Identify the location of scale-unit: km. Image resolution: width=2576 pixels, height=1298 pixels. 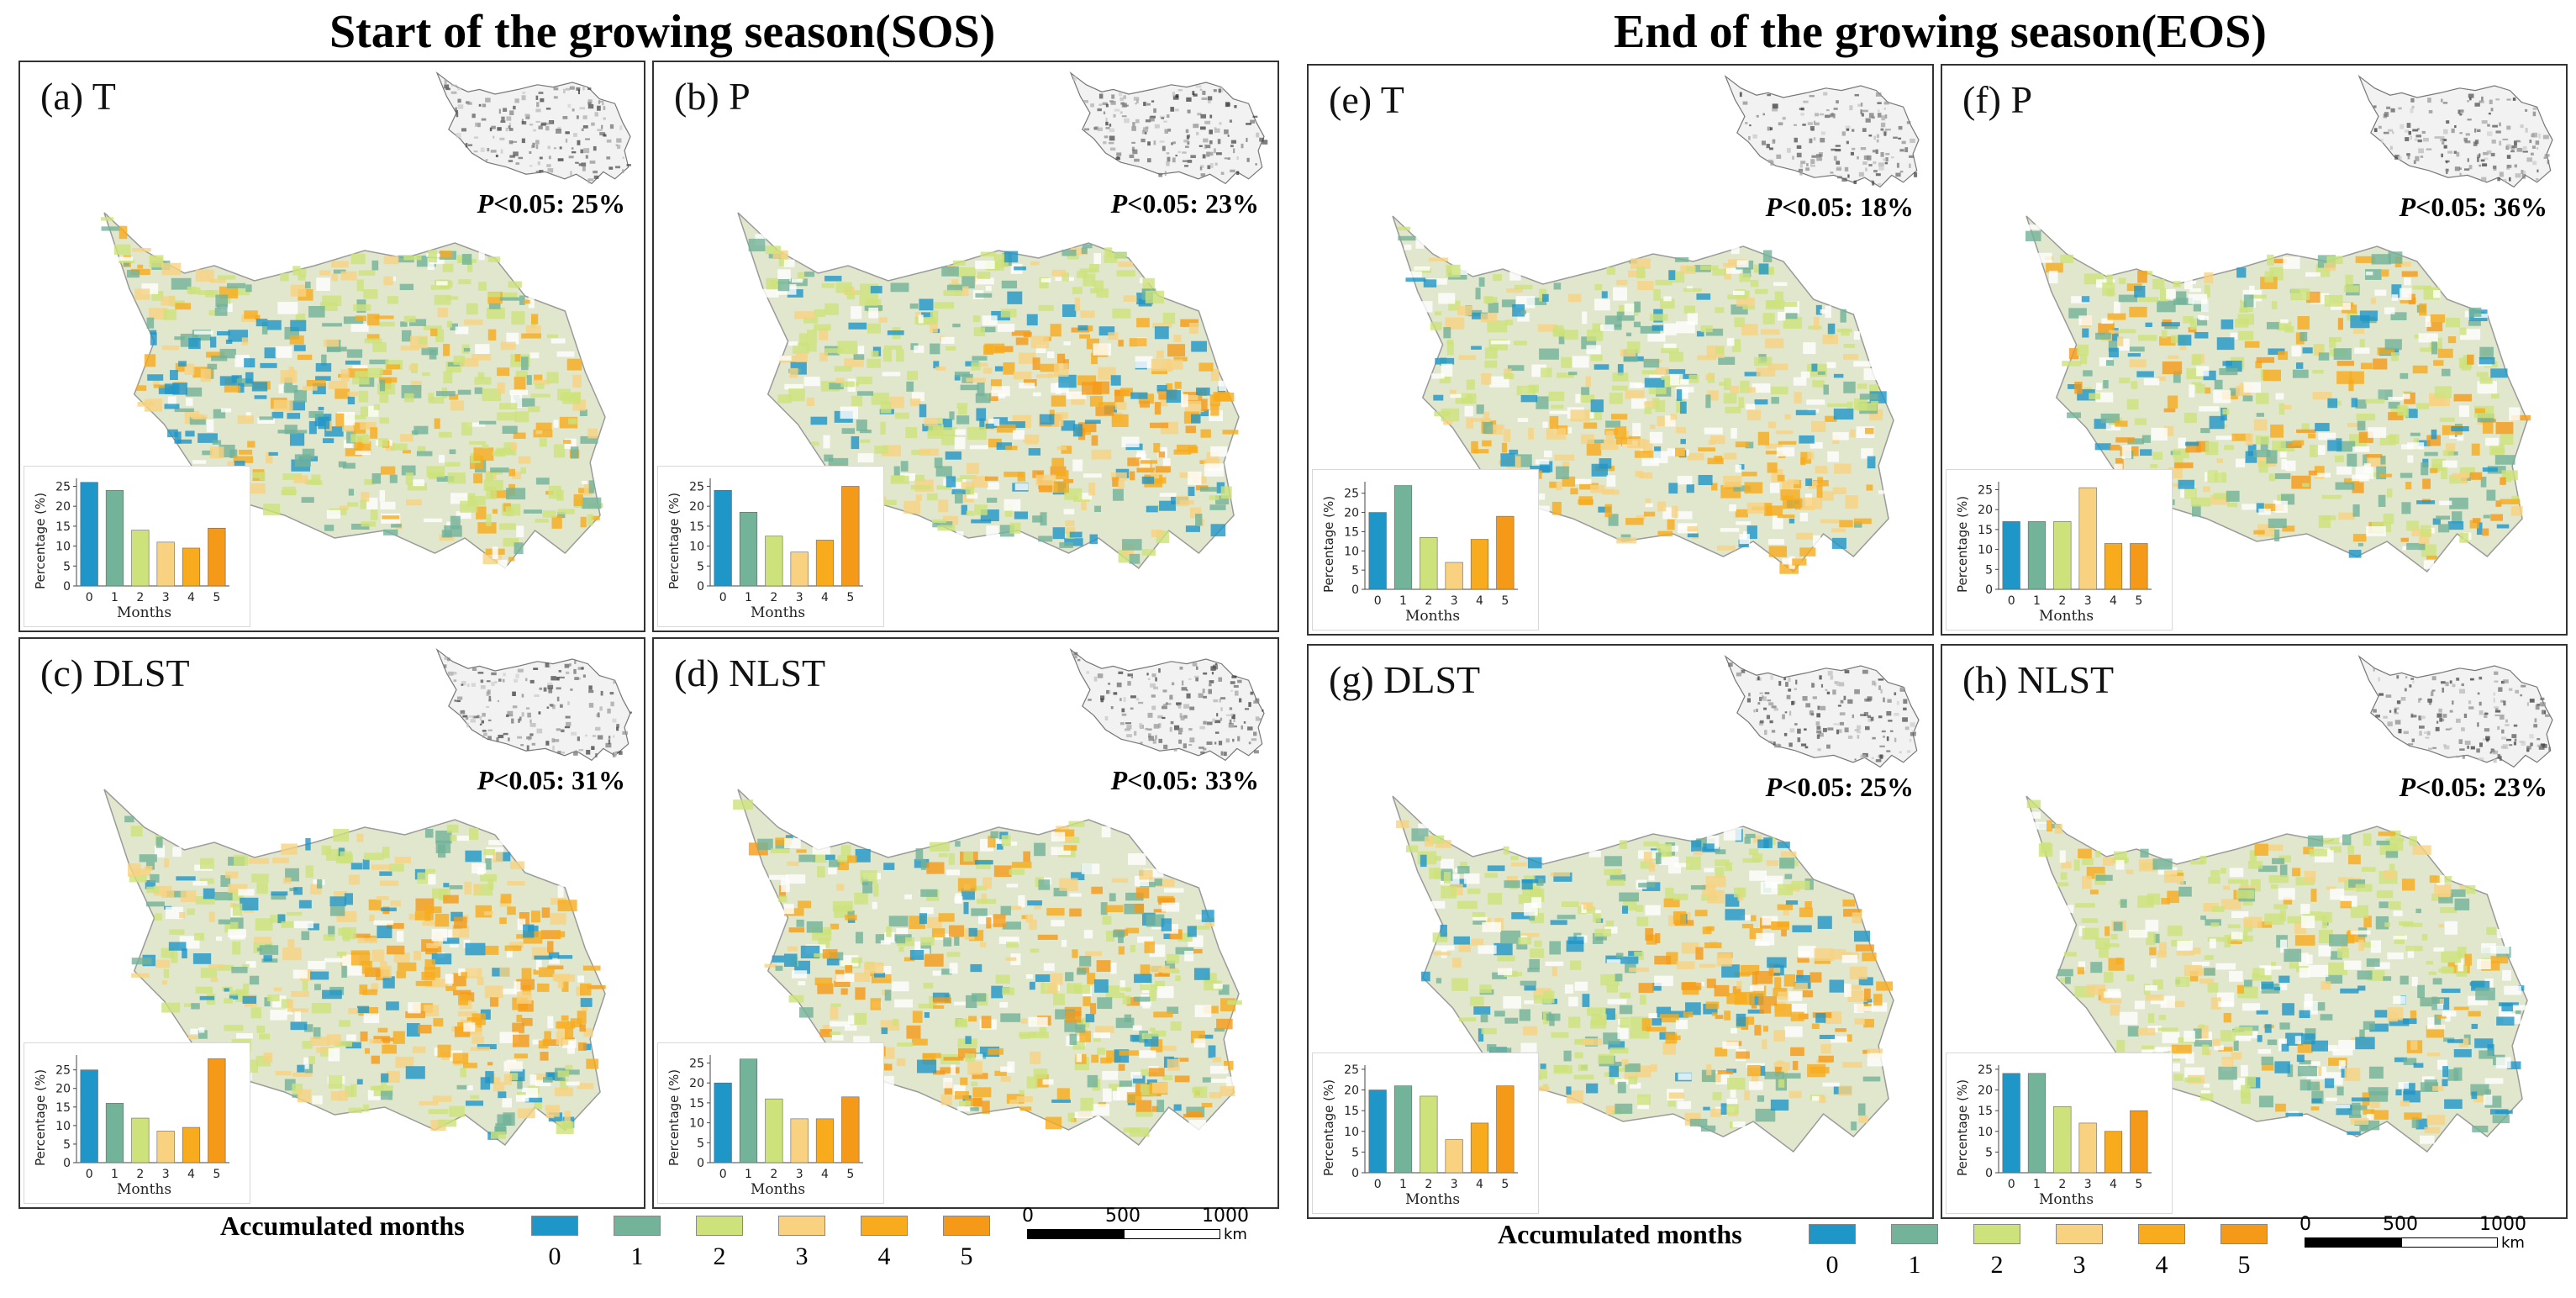
(2513, 1243).